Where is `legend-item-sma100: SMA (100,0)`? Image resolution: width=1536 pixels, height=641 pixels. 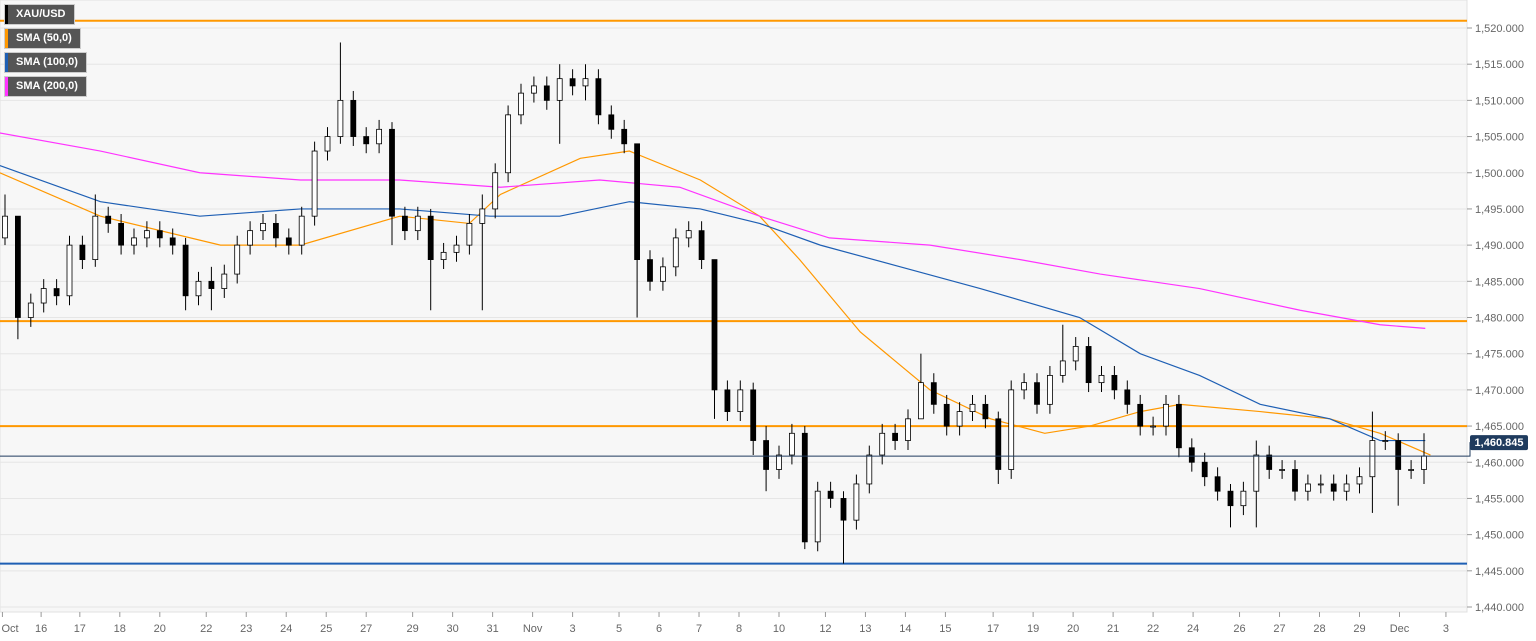 legend-item-sma100: SMA (100,0) is located at coordinates (45, 62).